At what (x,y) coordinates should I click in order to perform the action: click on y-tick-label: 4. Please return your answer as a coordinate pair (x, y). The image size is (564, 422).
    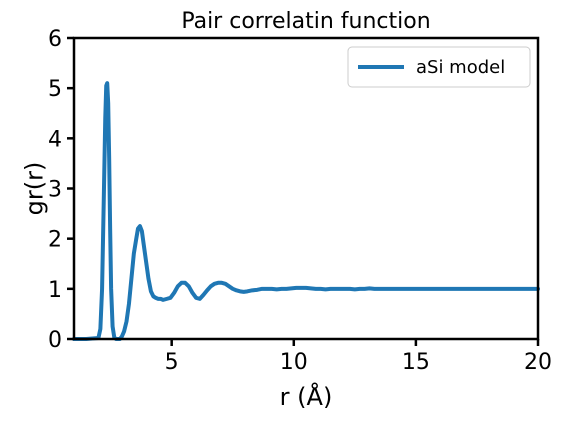
    Looking at the image, I should click on (55, 139).